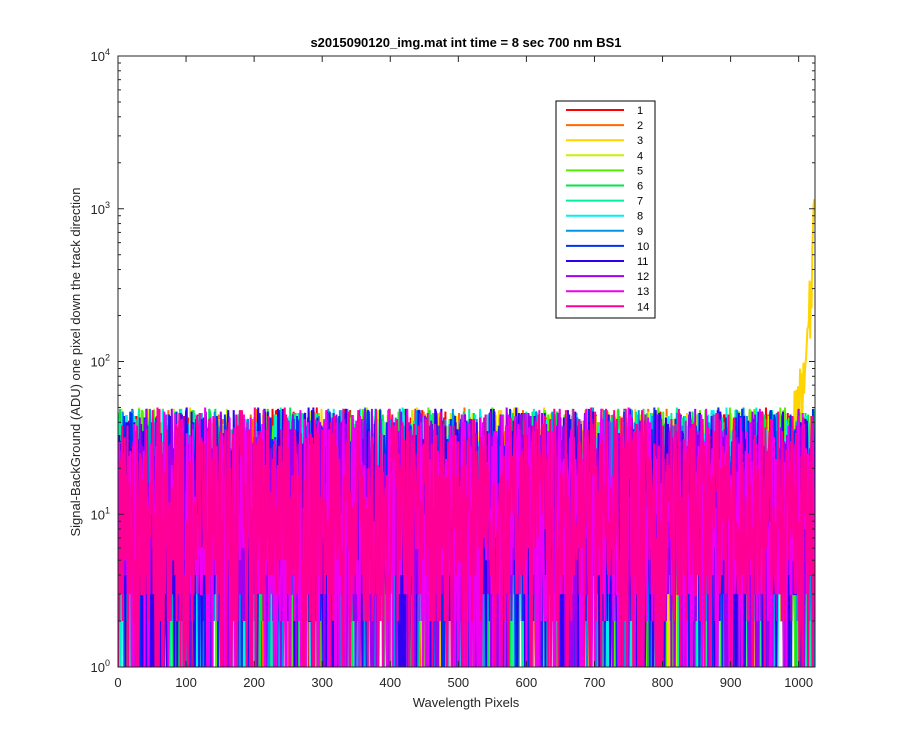 The height and width of the screenshot is (750, 900). I want to click on y-tick-exponent: 1, so click(107, 510).